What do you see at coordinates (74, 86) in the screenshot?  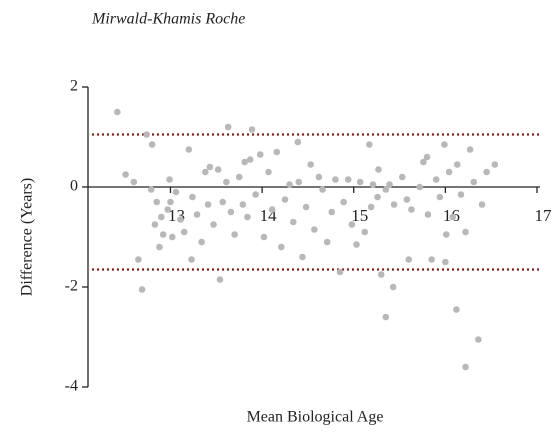 I see `y-tick-label: 2` at bounding box center [74, 86].